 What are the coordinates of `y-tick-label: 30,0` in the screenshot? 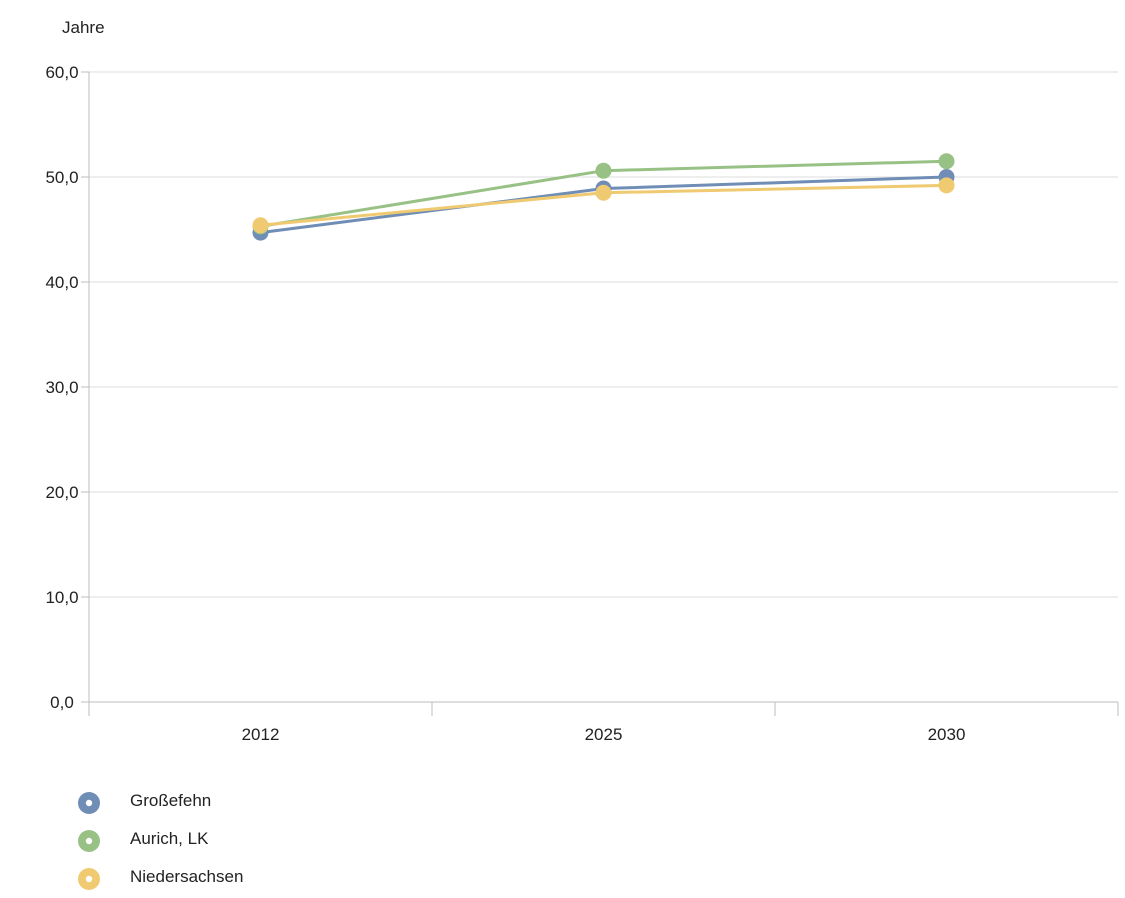 It's located at (61, 387).